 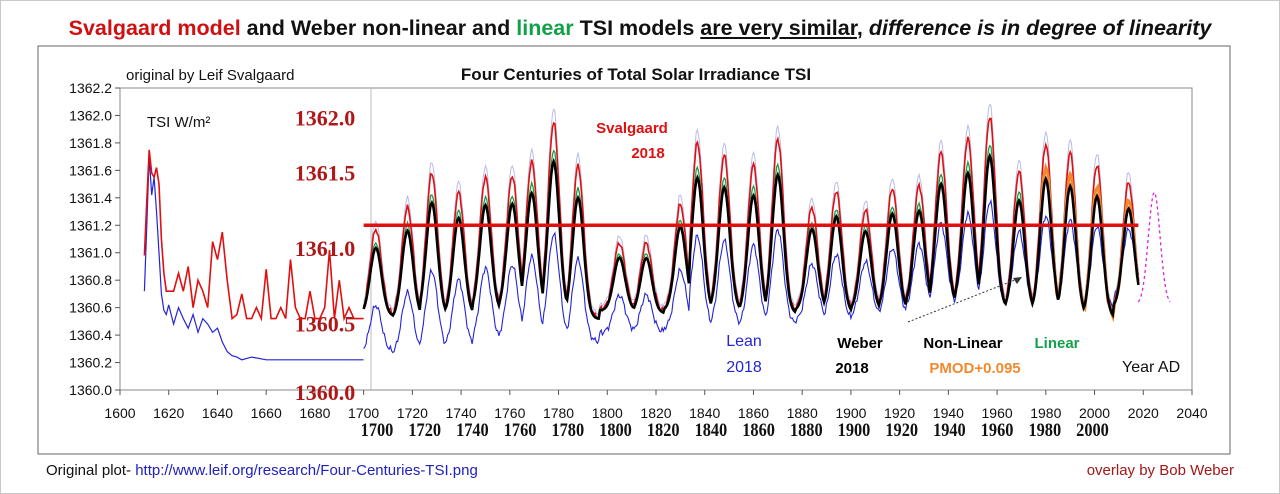 What do you see at coordinates (962, 343) in the screenshot?
I see `label-non-linear: Non-Linear` at bounding box center [962, 343].